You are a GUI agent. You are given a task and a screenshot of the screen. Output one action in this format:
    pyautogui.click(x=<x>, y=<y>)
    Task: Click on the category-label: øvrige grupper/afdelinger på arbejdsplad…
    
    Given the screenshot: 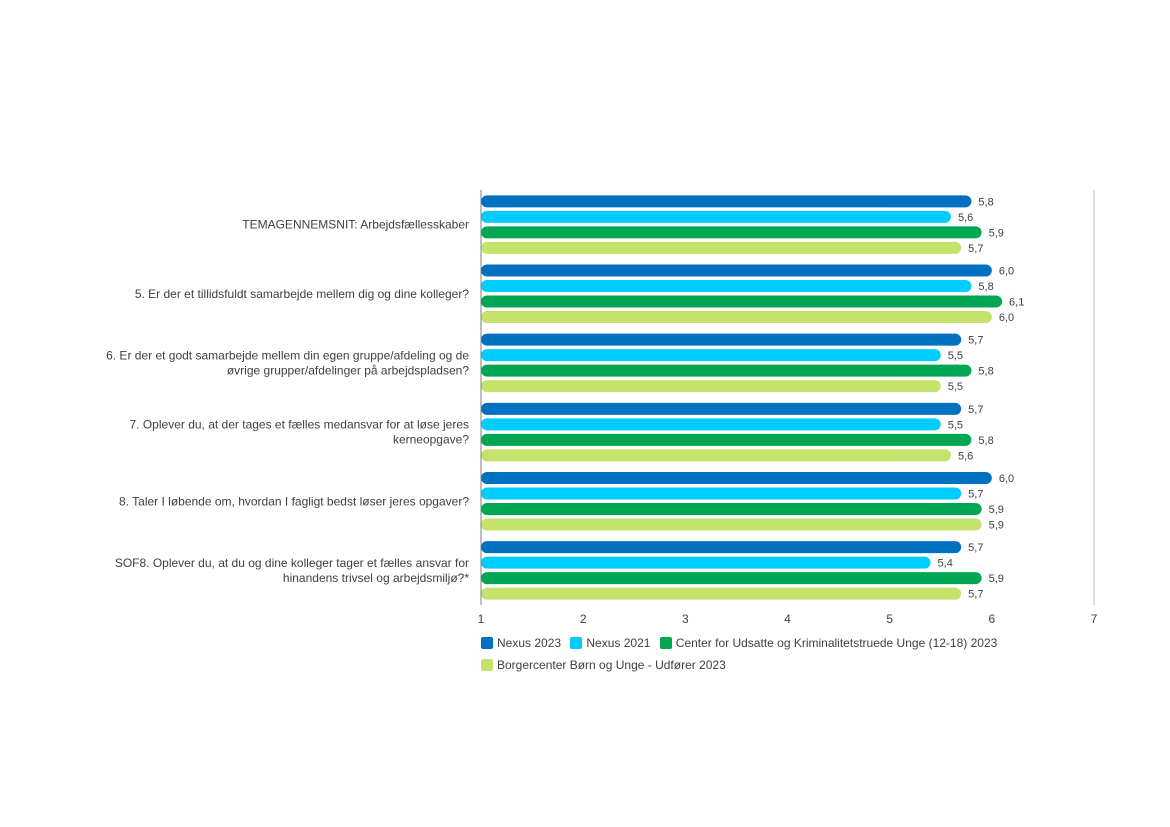 What is the action you would take?
    pyautogui.click(x=348, y=370)
    